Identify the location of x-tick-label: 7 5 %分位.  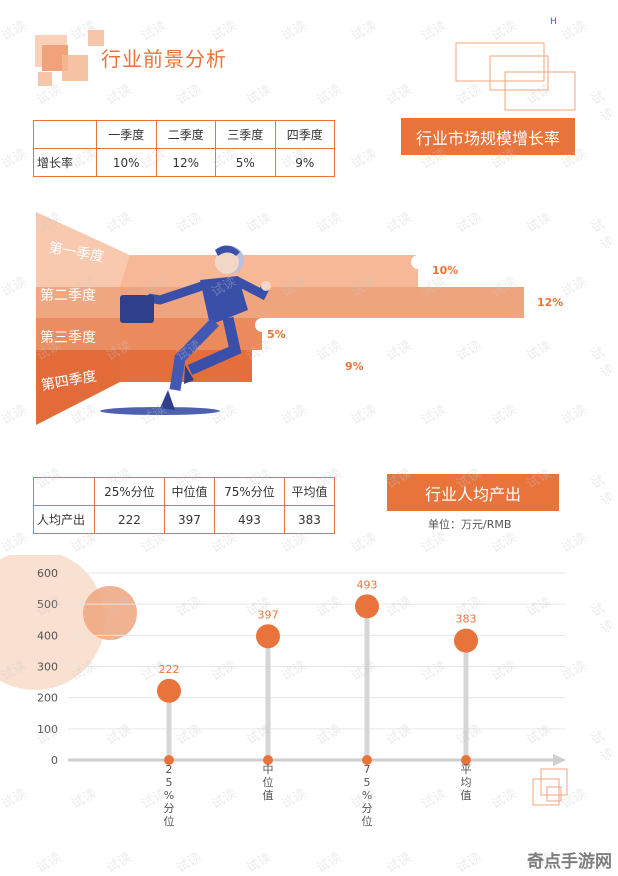
(367, 795).